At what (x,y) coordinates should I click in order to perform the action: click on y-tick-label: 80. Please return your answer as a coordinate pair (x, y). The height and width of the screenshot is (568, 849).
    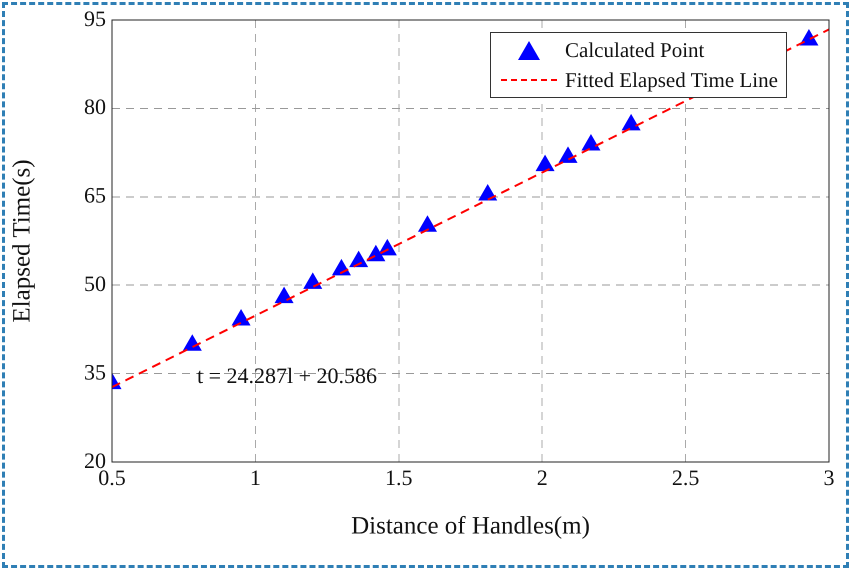
    Looking at the image, I should click on (95, 107).